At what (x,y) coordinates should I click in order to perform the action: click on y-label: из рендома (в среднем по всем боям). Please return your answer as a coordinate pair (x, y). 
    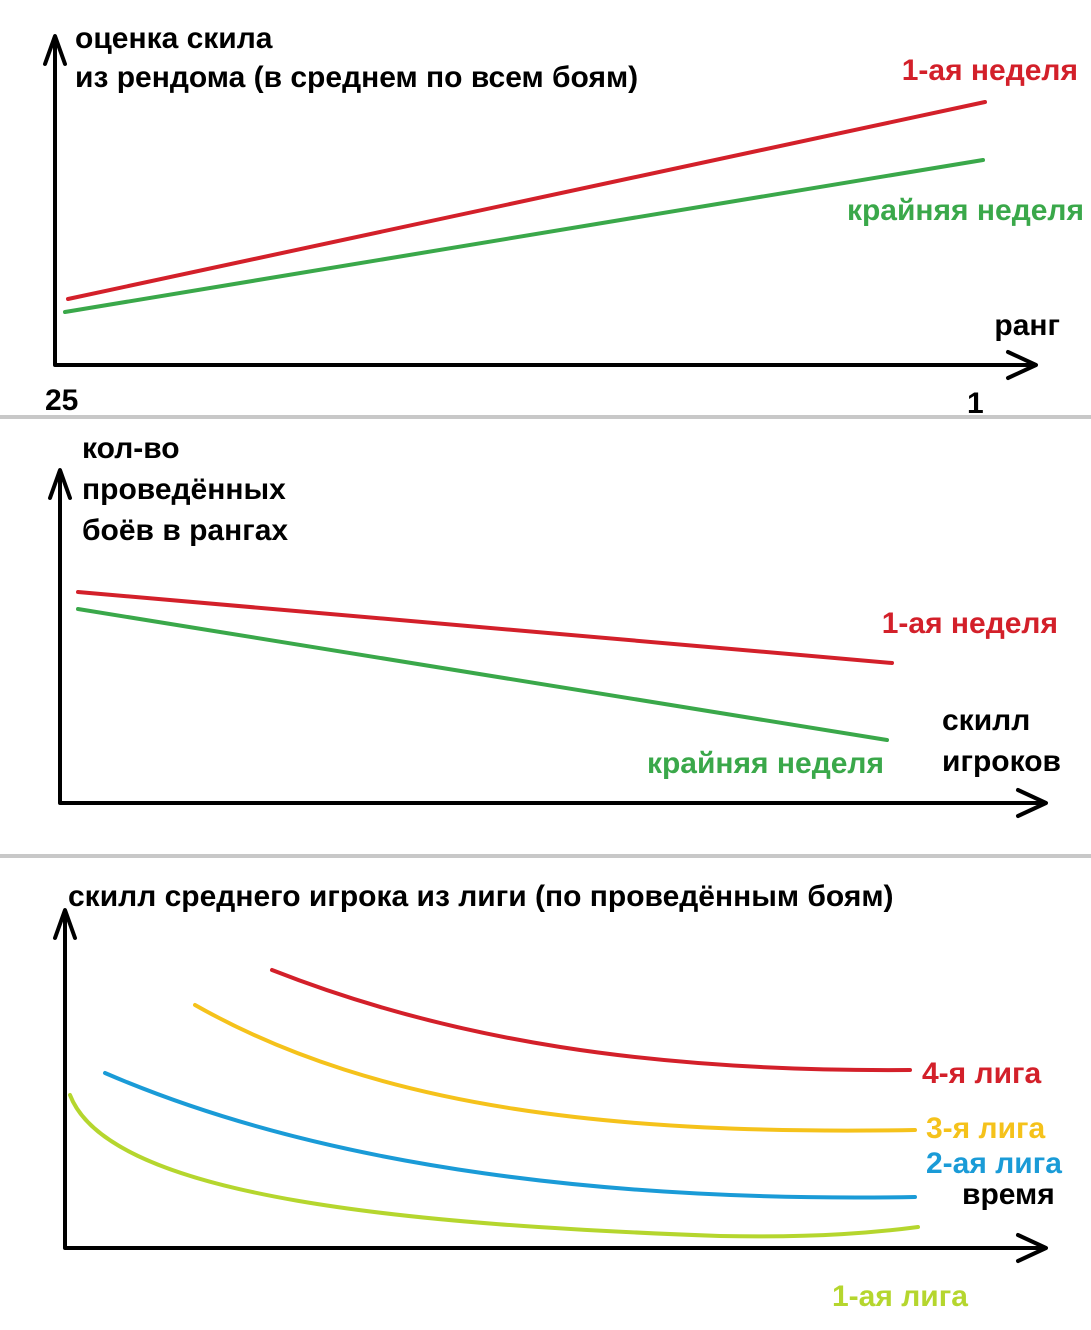
    Looking at the image, I should click on (356, 77).